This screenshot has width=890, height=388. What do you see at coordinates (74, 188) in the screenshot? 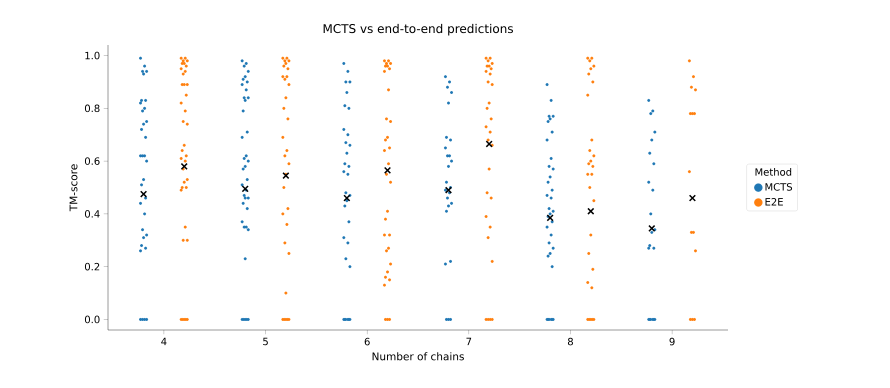
I see `y-axis-title: TM-score` at bounding box center [74, 188].